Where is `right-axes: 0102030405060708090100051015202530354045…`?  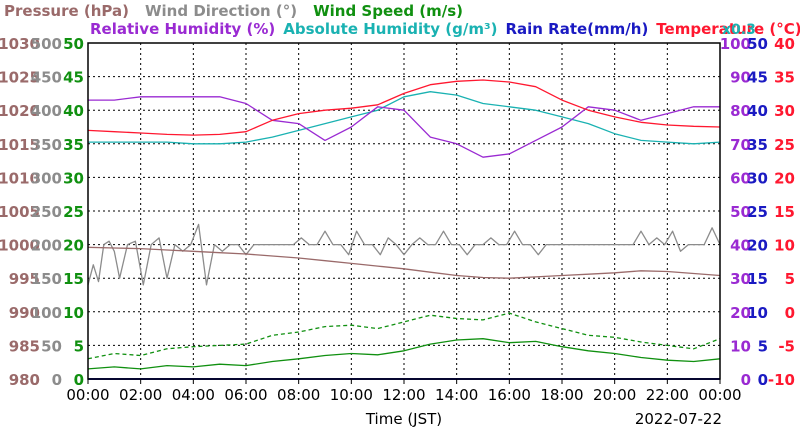
right-axes: 0102030405060708090100051015202530354045… is located at coordinates (757, 212).